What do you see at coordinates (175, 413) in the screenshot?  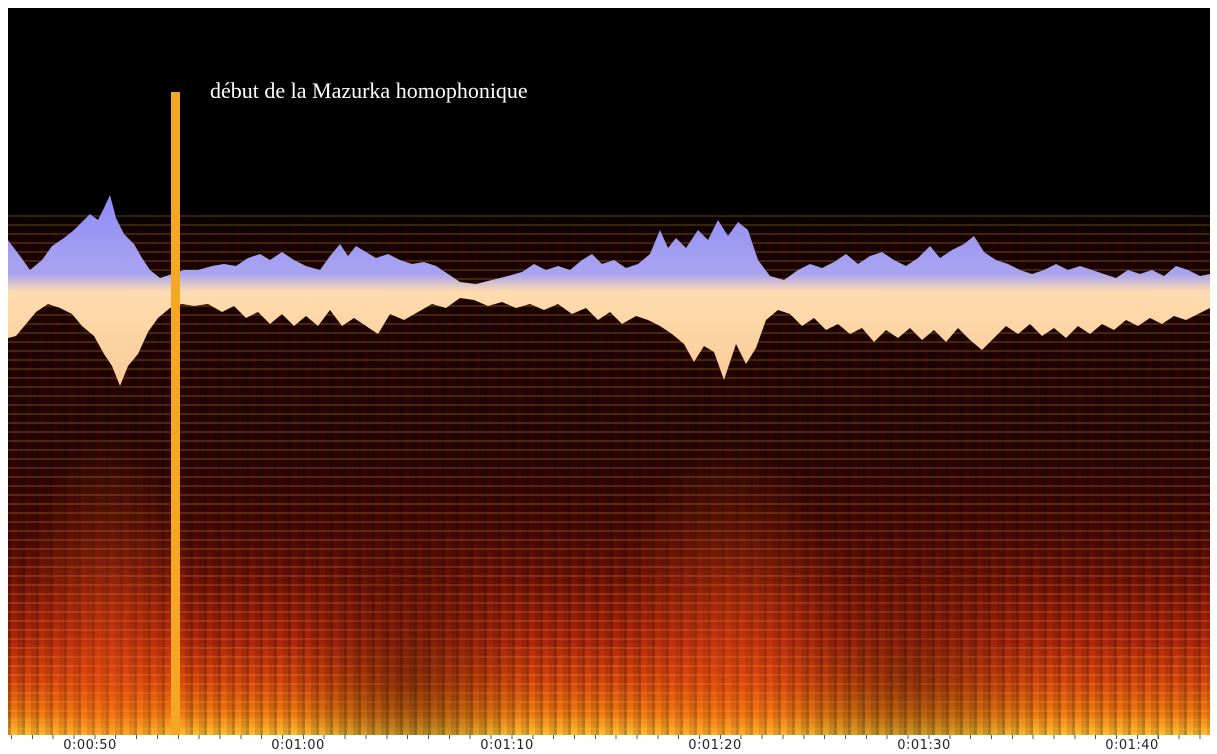 I see `annotation-marker` at bounding box center [175, 413].